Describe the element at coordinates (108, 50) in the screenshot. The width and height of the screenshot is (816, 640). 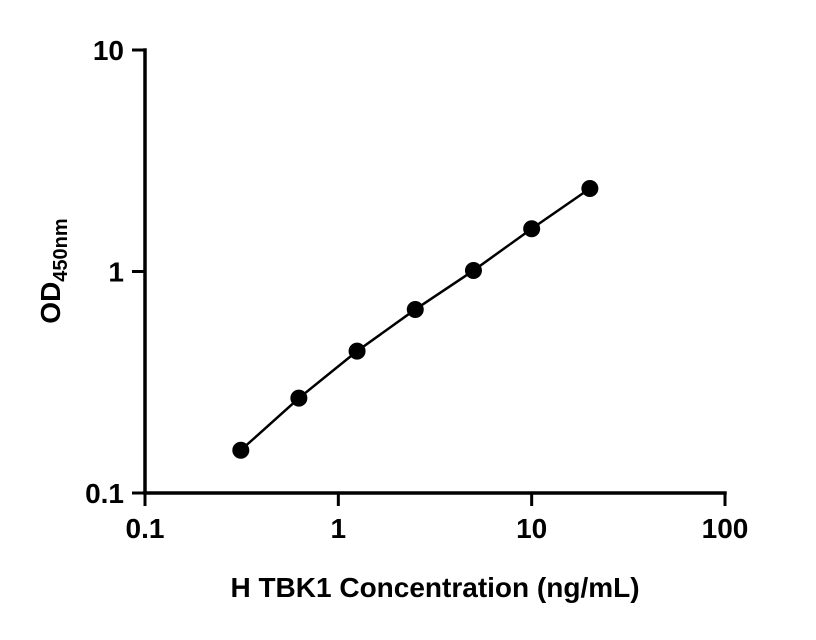
I see `y-tick-label: 10` at that location.